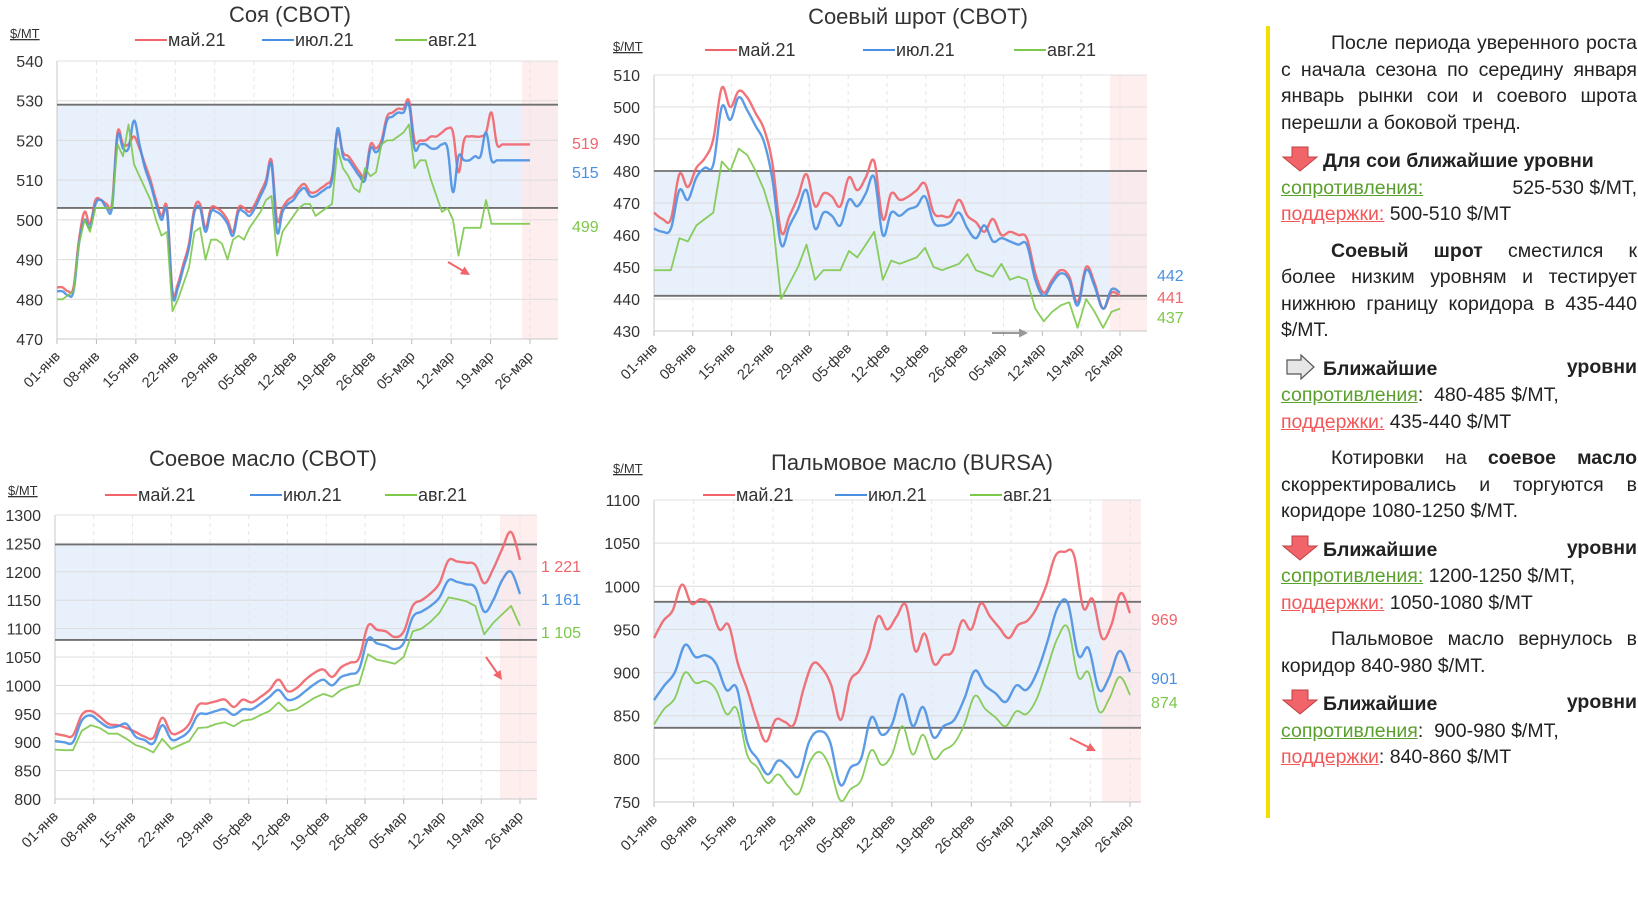 This screenshot has width=1638, height=916. I want to click on end-value-label-aug: 499, so click(585, 227).